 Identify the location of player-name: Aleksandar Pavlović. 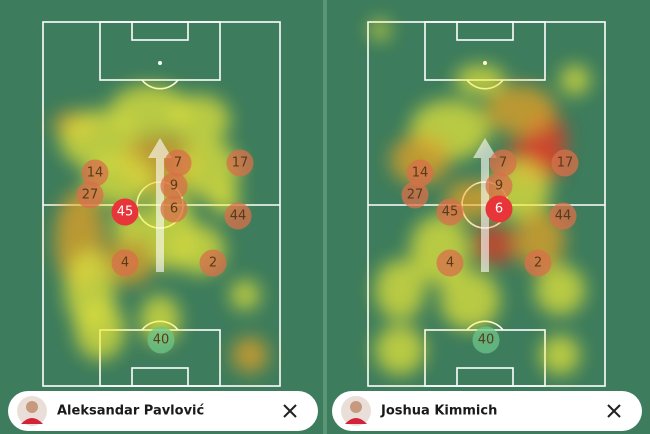
(131, 411).